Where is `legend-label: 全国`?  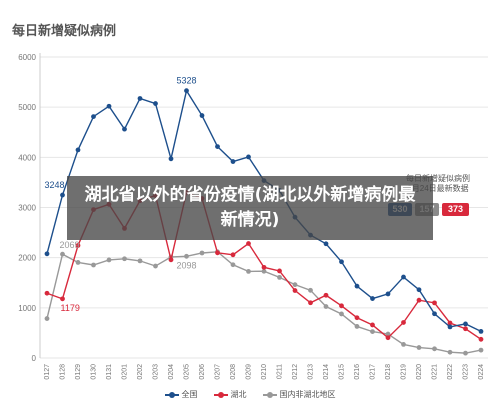 legend-label: 全国 is located at coordinates (189, 394).